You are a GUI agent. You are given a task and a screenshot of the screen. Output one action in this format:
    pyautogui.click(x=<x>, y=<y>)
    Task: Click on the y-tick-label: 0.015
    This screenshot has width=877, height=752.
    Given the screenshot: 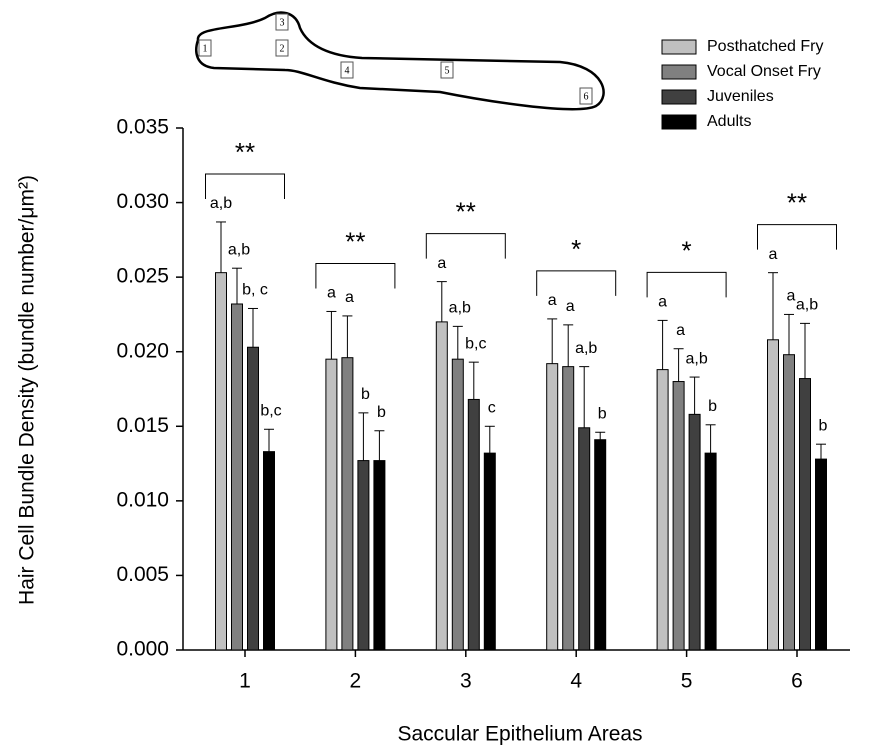 What is the action you would take?
    pyautogui.click(x=142, y=425)
    